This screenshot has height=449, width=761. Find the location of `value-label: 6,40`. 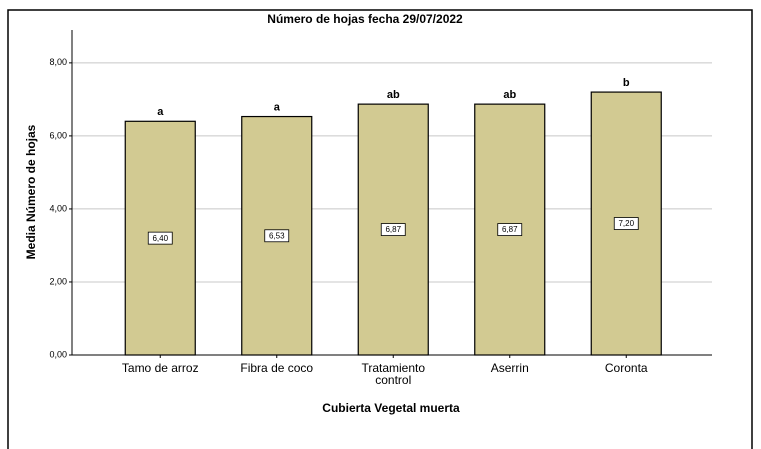

value-label: 6,40 is located at coordinates (160, 238).